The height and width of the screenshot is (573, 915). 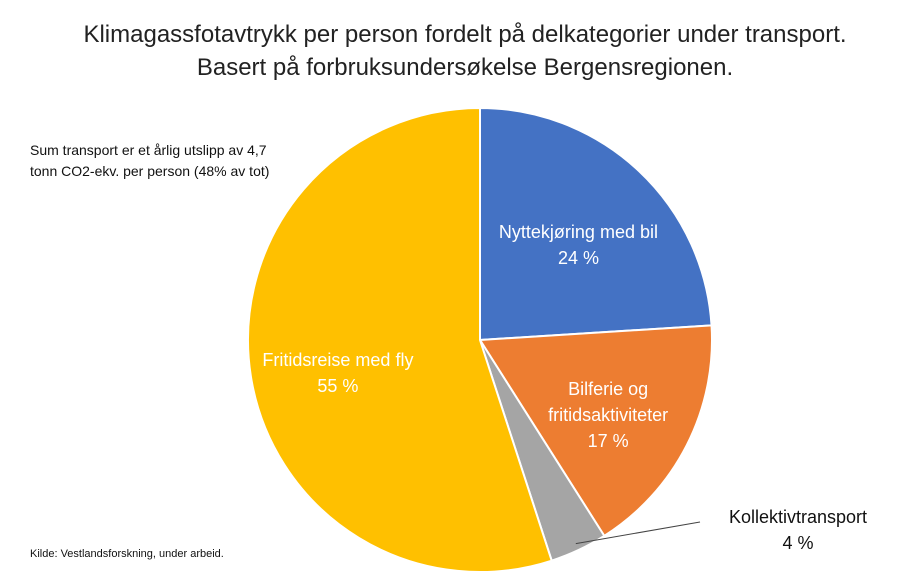 I want to click on category-label: Kollektivtransport, so click(x=798, y=517).